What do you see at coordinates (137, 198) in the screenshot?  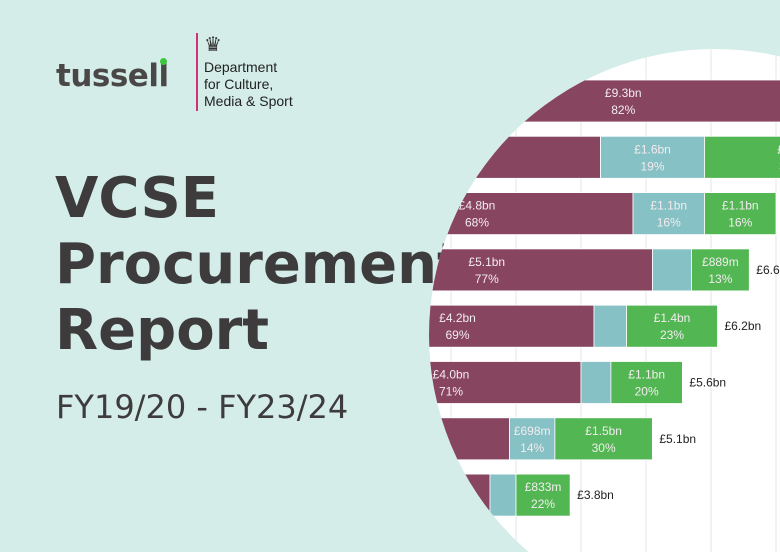 I see `title-line-1: VCSE` at bounding box center [137, 198].